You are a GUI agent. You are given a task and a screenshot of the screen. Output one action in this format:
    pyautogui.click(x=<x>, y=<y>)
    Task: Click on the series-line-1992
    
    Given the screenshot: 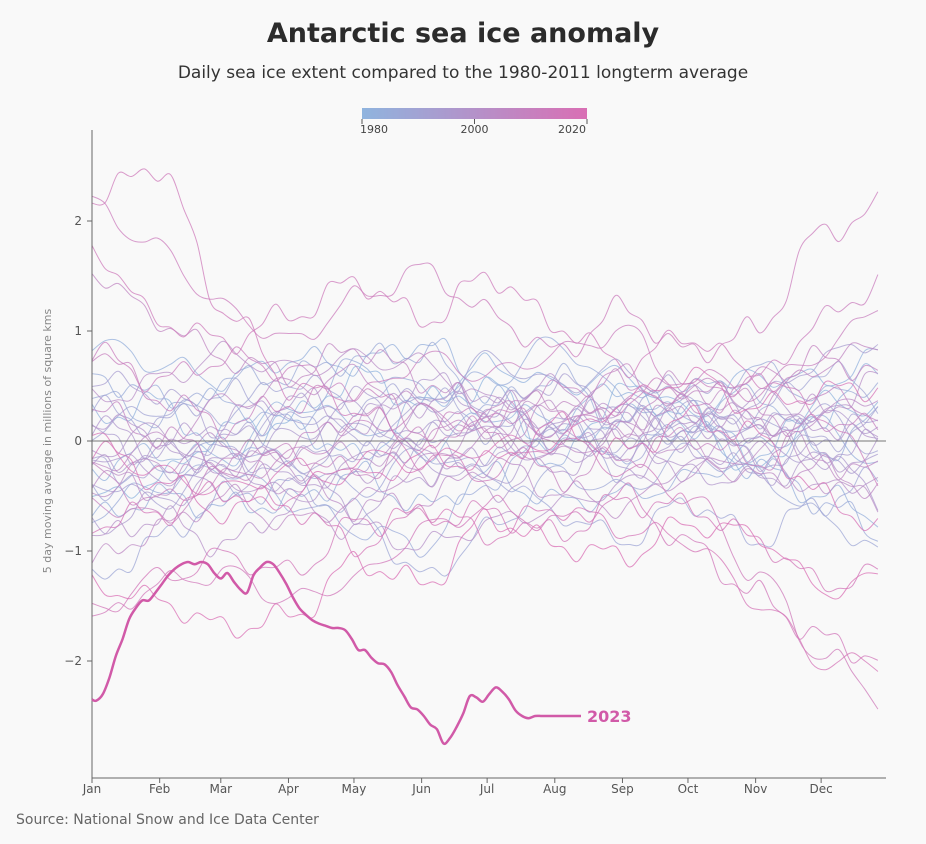 What is the action you would take?
    pyautogui.click(x=485, y=416)
    